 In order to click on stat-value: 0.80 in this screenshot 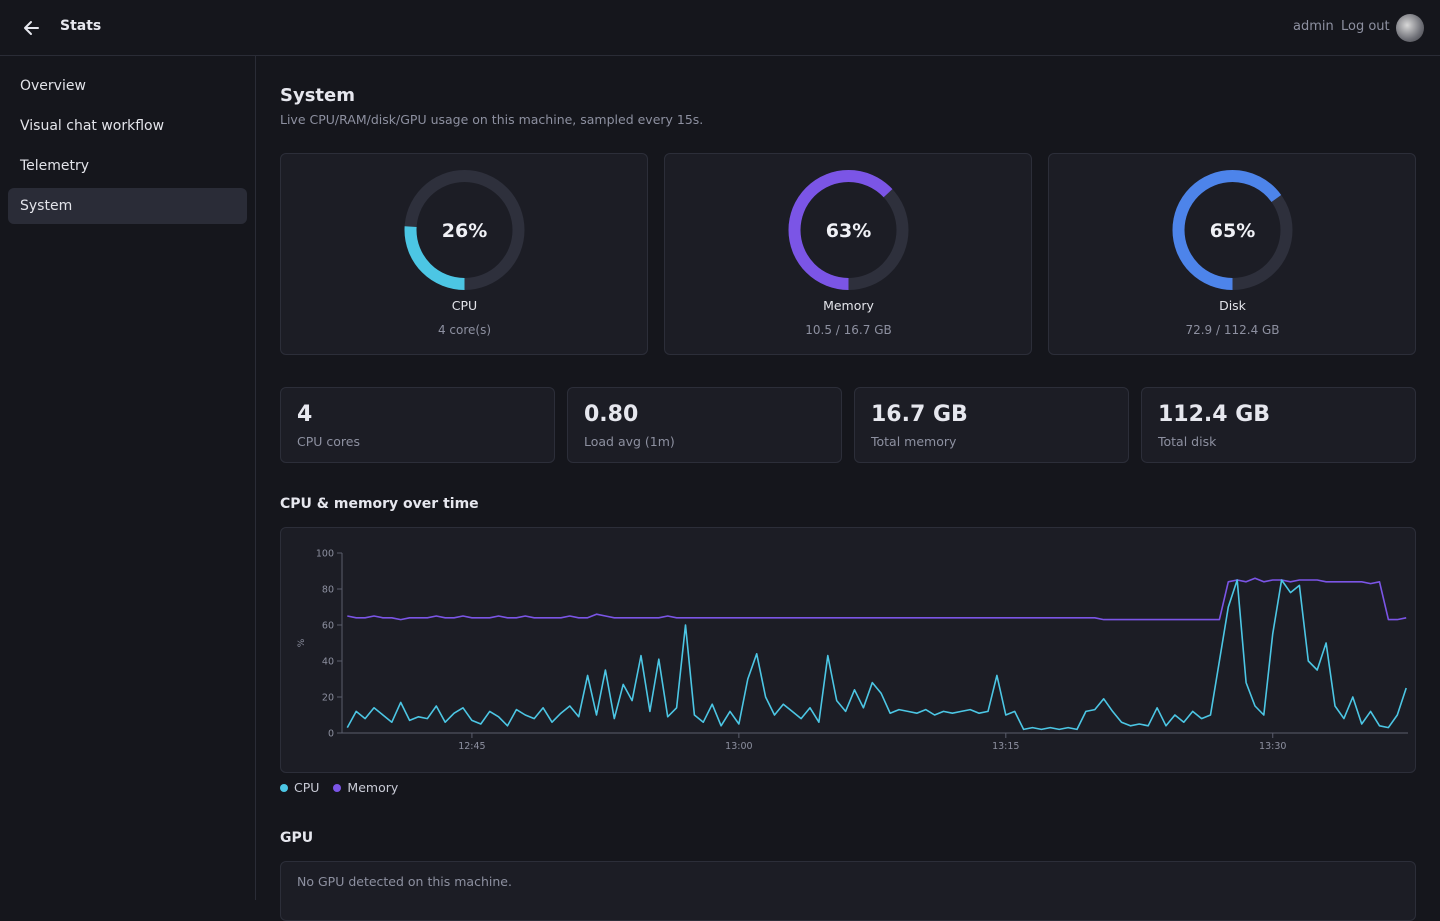, I will do `click(611, 414)`.